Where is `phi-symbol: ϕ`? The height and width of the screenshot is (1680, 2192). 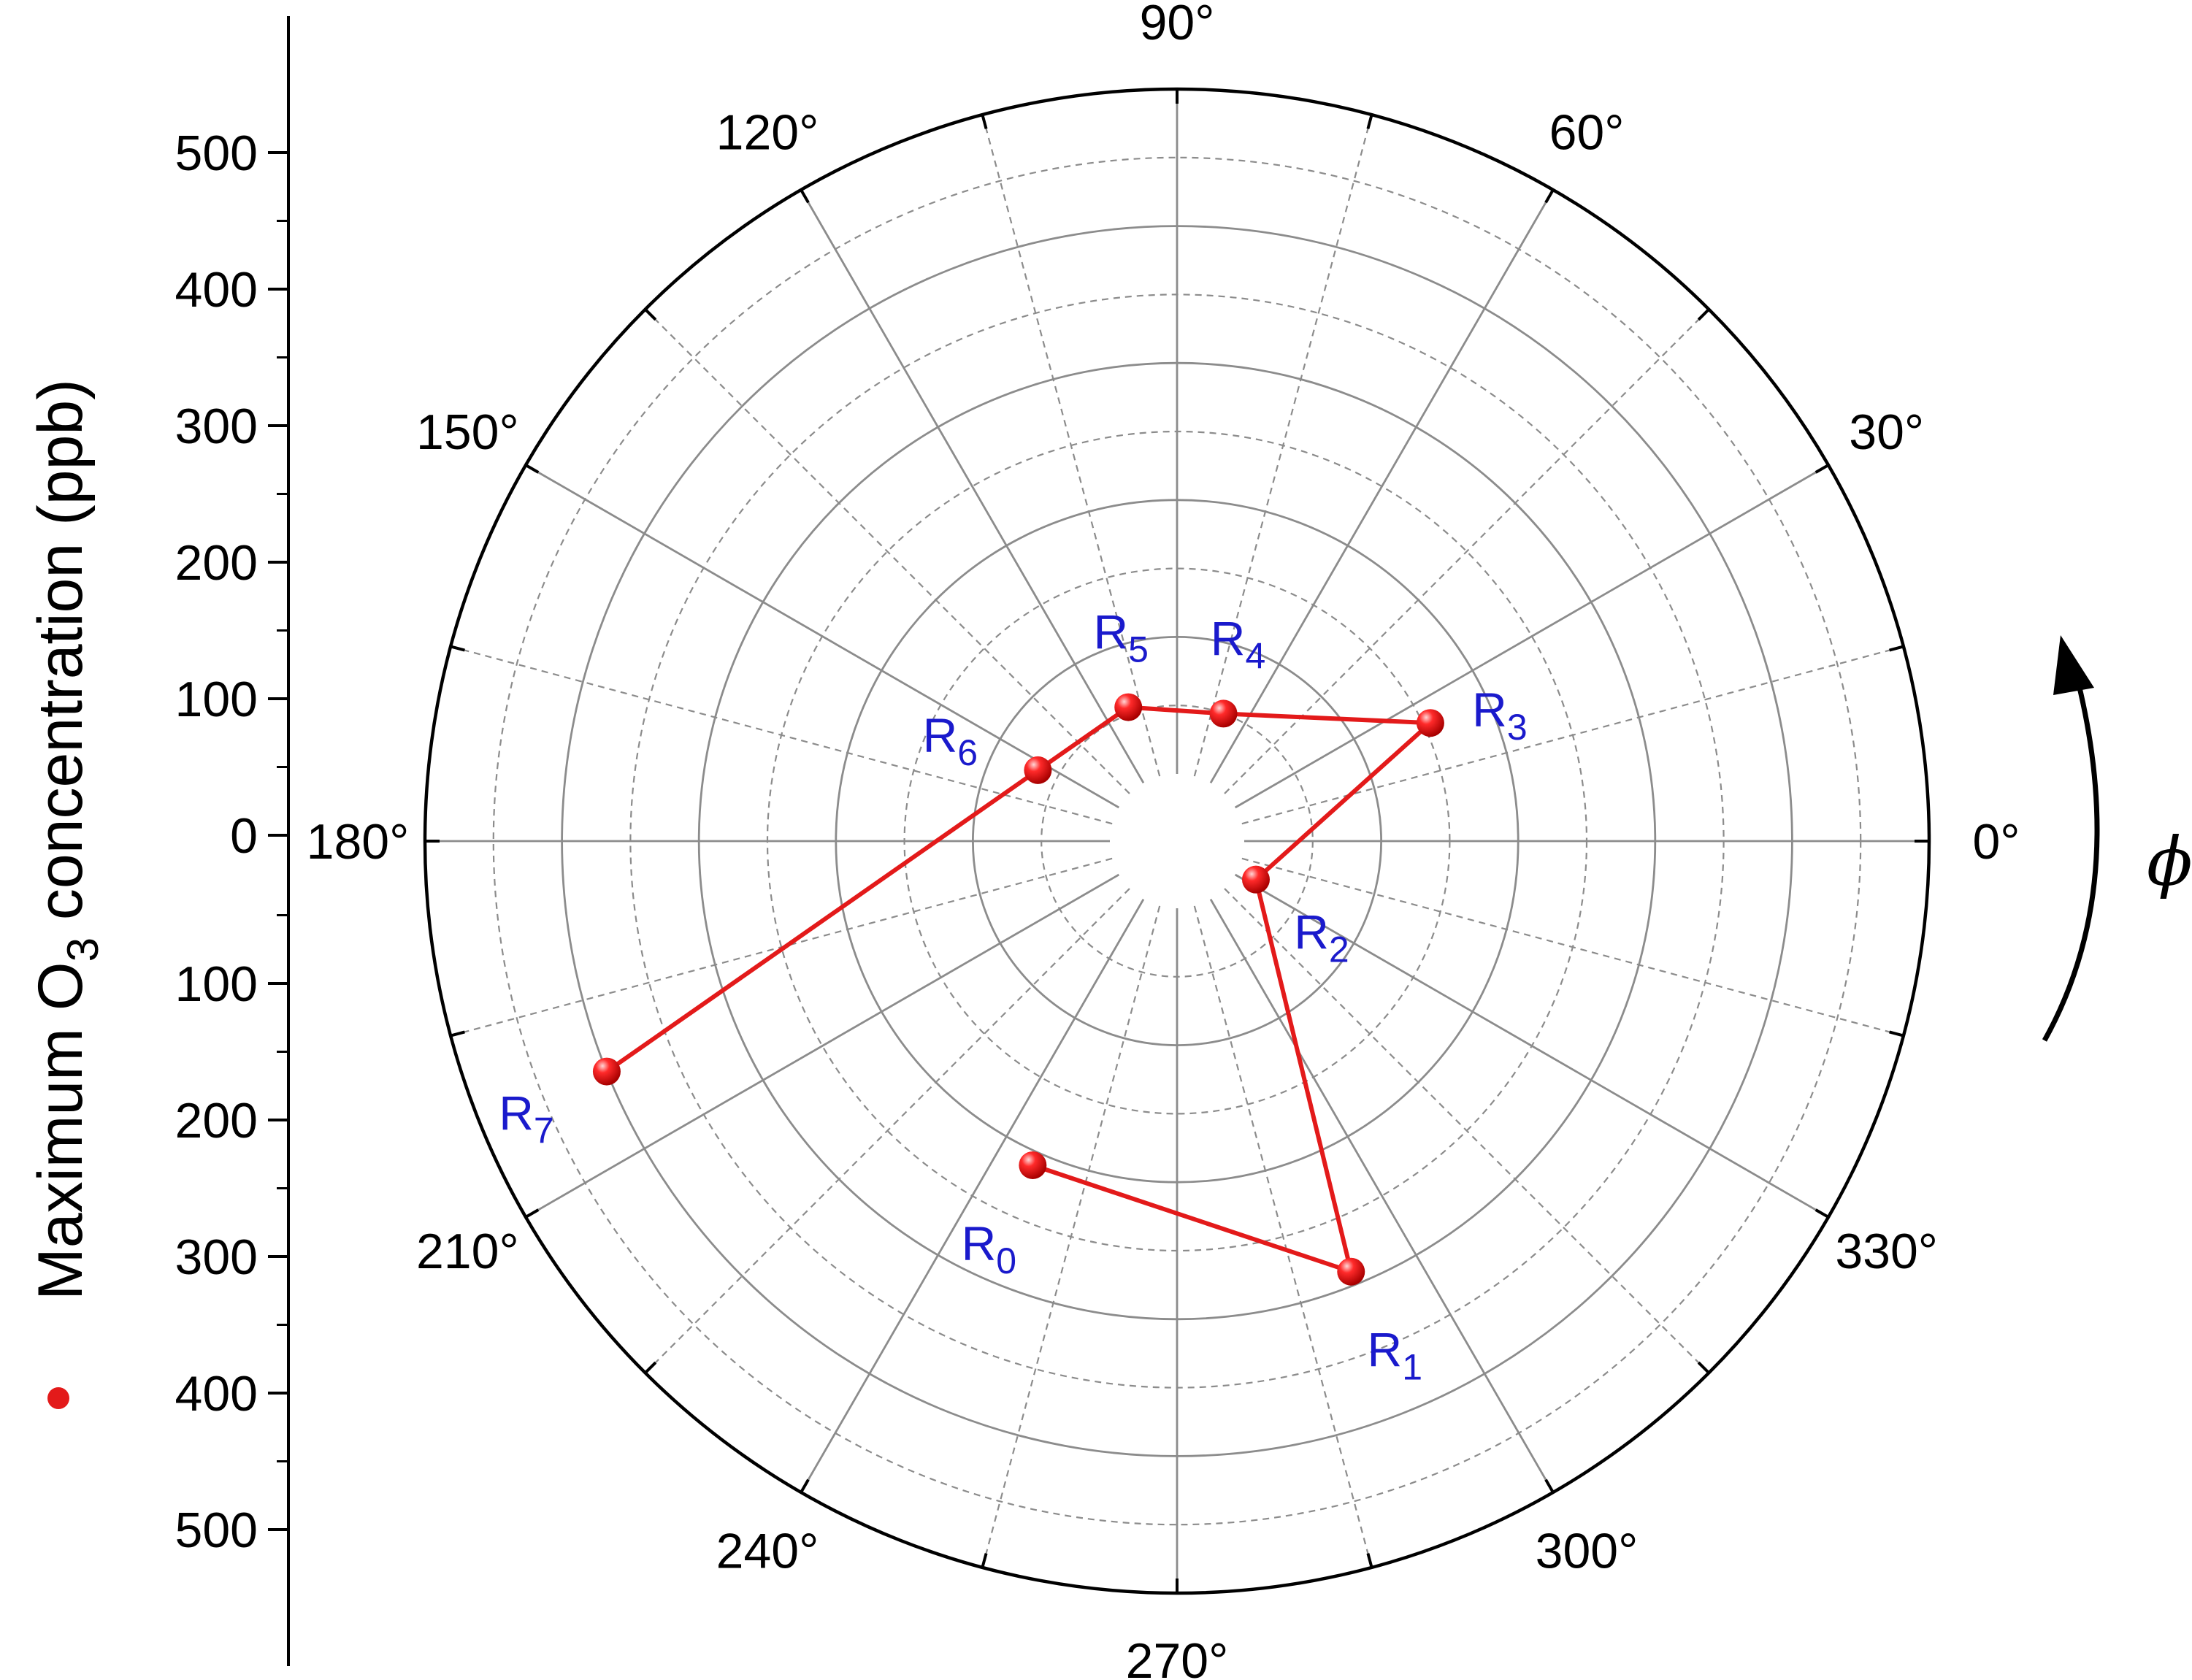
phi-symbol: ϕ is located at coordinates (2169, 862).